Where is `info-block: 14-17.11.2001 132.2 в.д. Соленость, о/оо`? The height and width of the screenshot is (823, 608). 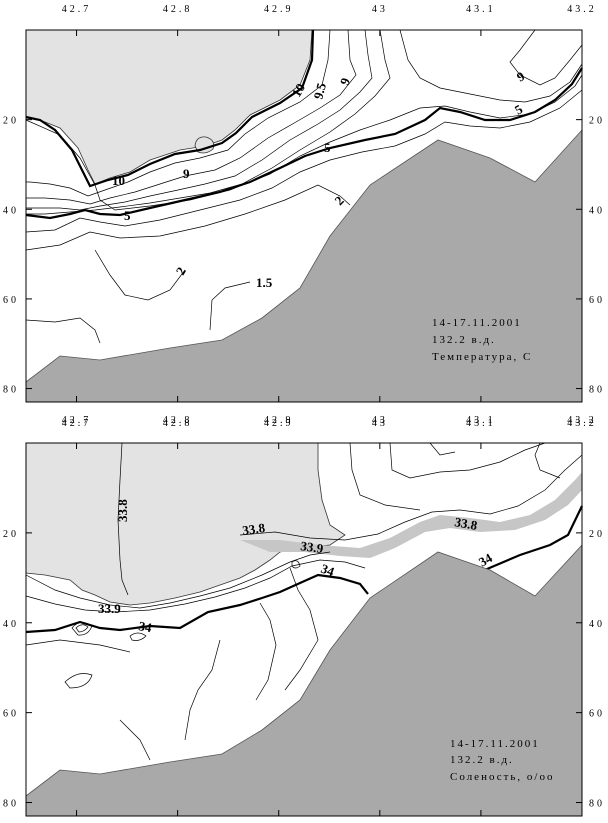
info-block: 14-17.11.2001 132.2 в.д. Соленость, о/оо is located at coordinates (502, 760).